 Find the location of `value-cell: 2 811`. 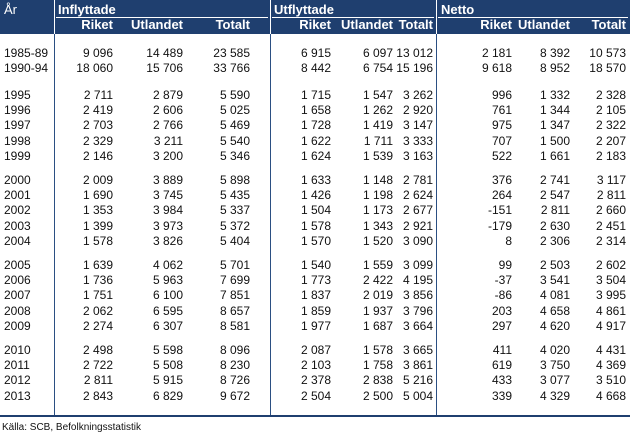

value-cell: 2 811 is located at coordinates (611, 195).